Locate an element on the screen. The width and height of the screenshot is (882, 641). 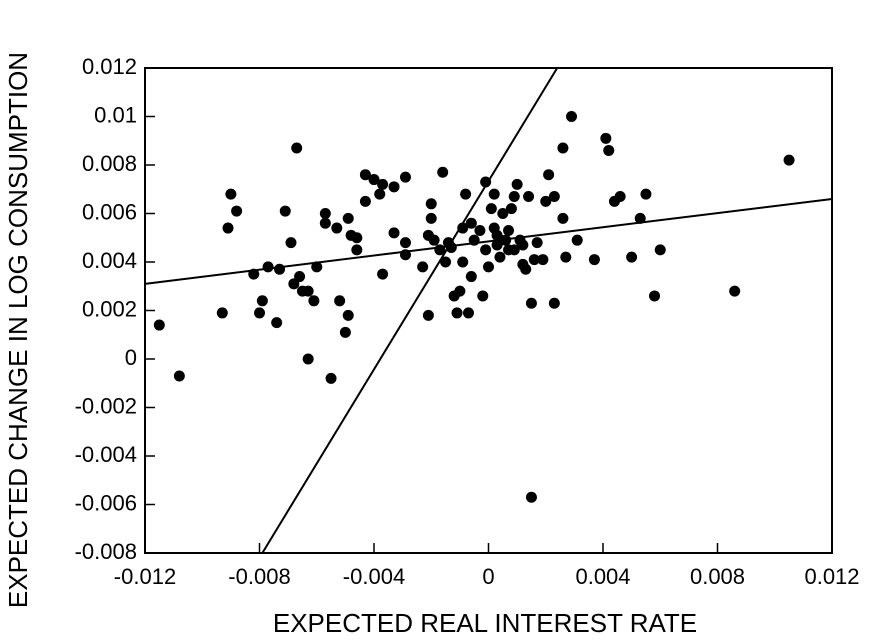
x-tick-label: 0.004 is located at coordinates (602, 576).